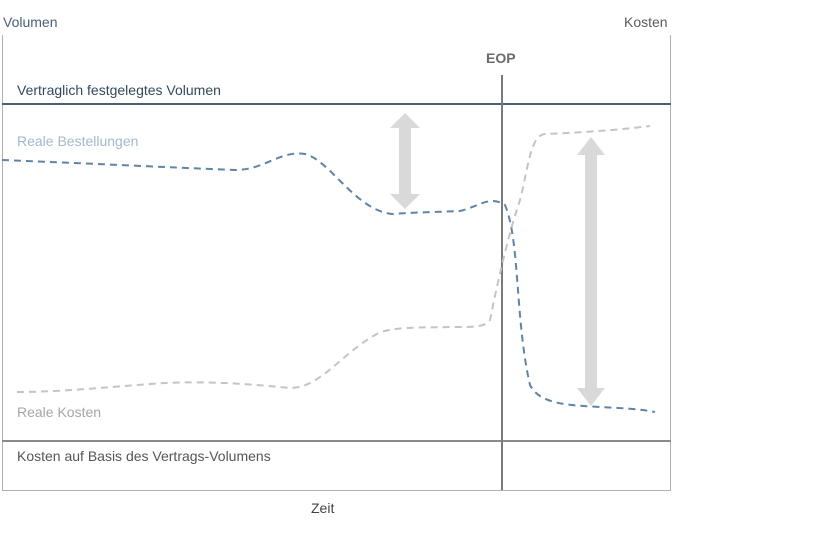 The image size is (840, 536). Describe the element at coordinates (591, 271) in the screenshot. I see `cost-gap-arrow` at that location.